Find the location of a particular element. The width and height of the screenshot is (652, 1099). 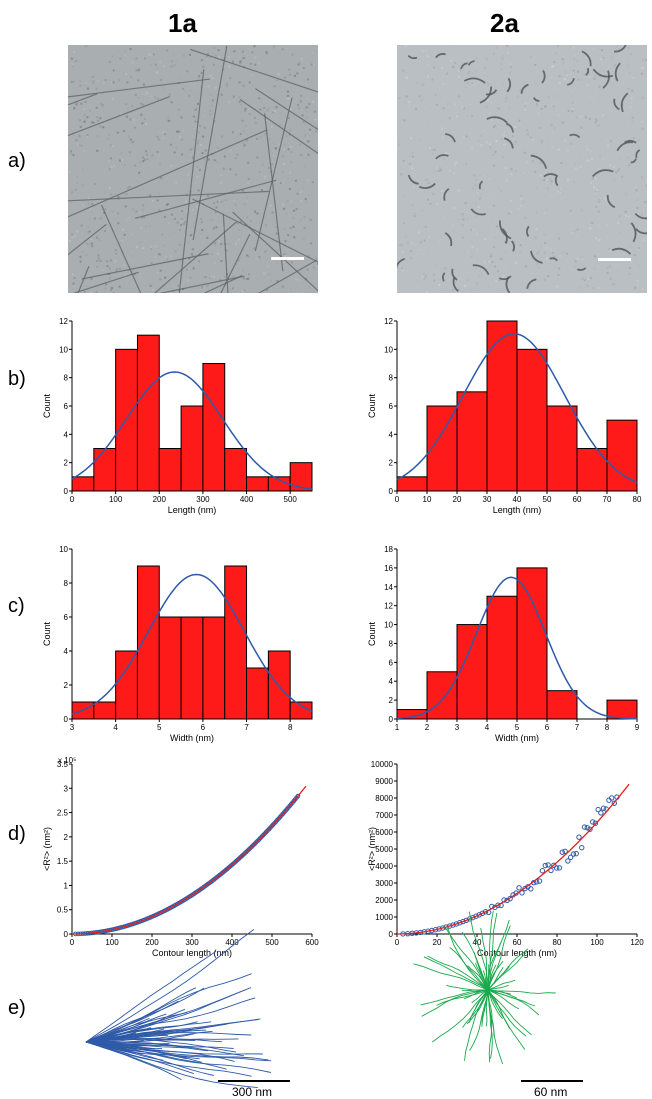

y-tick-label: 3000 is located at coordinates (384, 883).